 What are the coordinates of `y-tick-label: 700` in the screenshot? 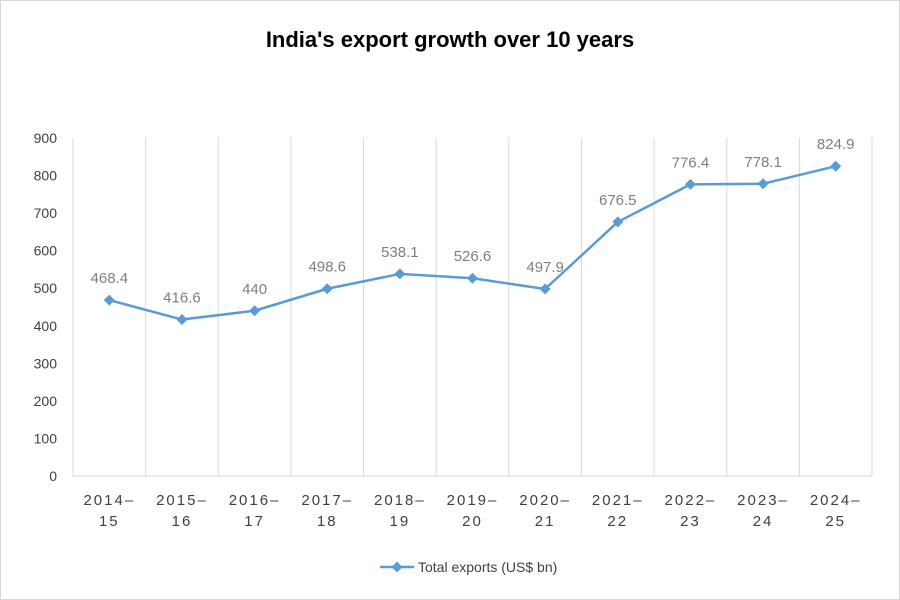 It's located at (46, 213).